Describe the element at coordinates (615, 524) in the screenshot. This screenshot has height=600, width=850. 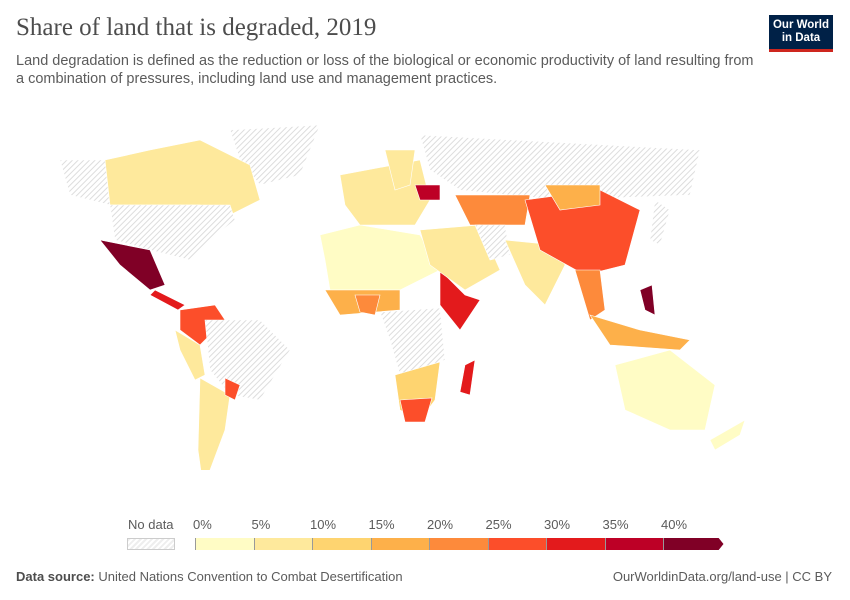
I see `legend-tick-label: 35%` at that location.